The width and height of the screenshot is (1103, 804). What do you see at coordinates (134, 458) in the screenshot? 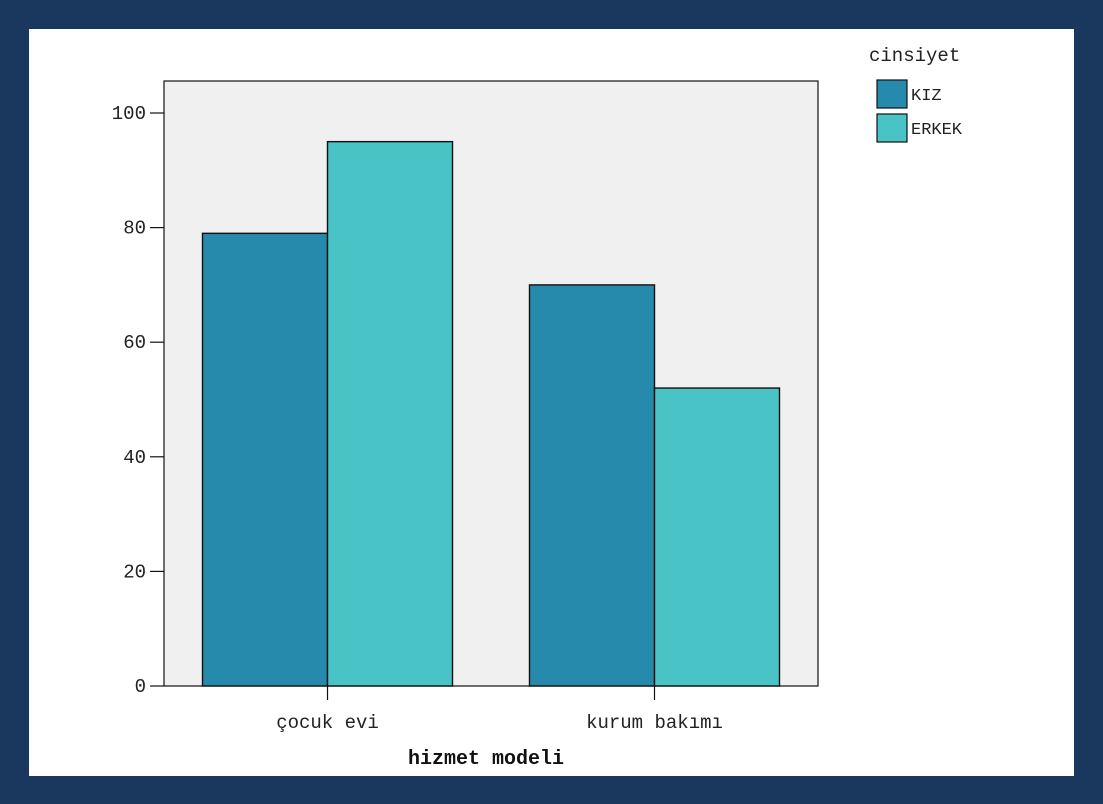
I see `y-tick-label: 40` at bounding box center [134, 458].